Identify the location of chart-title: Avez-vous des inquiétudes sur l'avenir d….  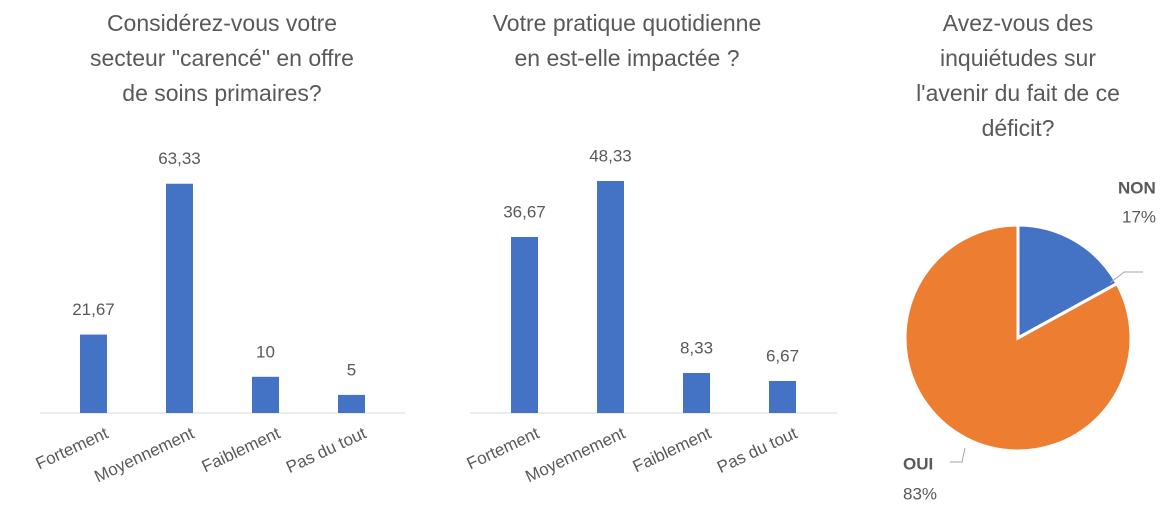
(1018, 75).